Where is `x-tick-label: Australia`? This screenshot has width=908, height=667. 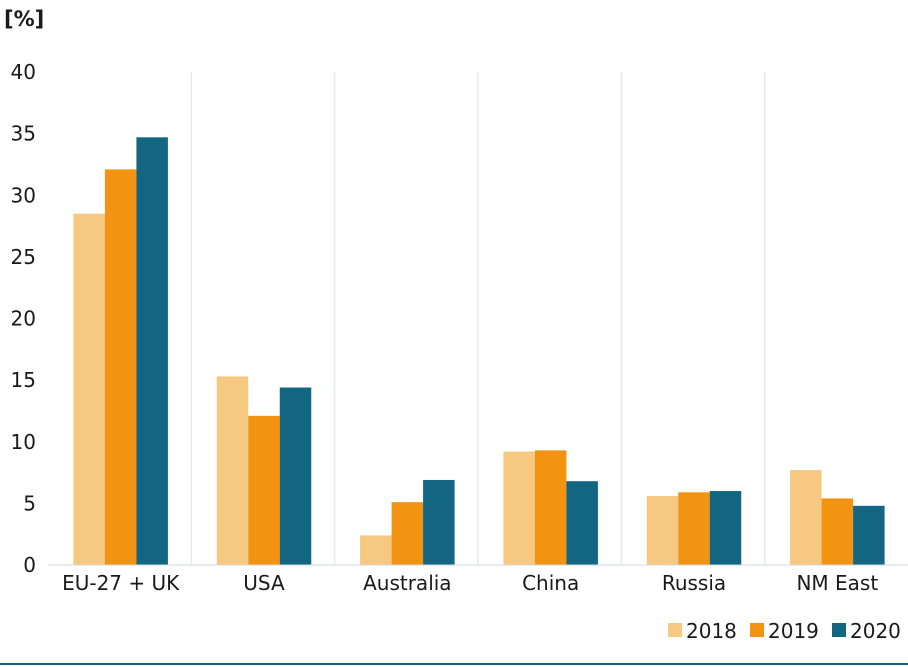
x-tick-label: Australia is located at coordinates (407, 583).